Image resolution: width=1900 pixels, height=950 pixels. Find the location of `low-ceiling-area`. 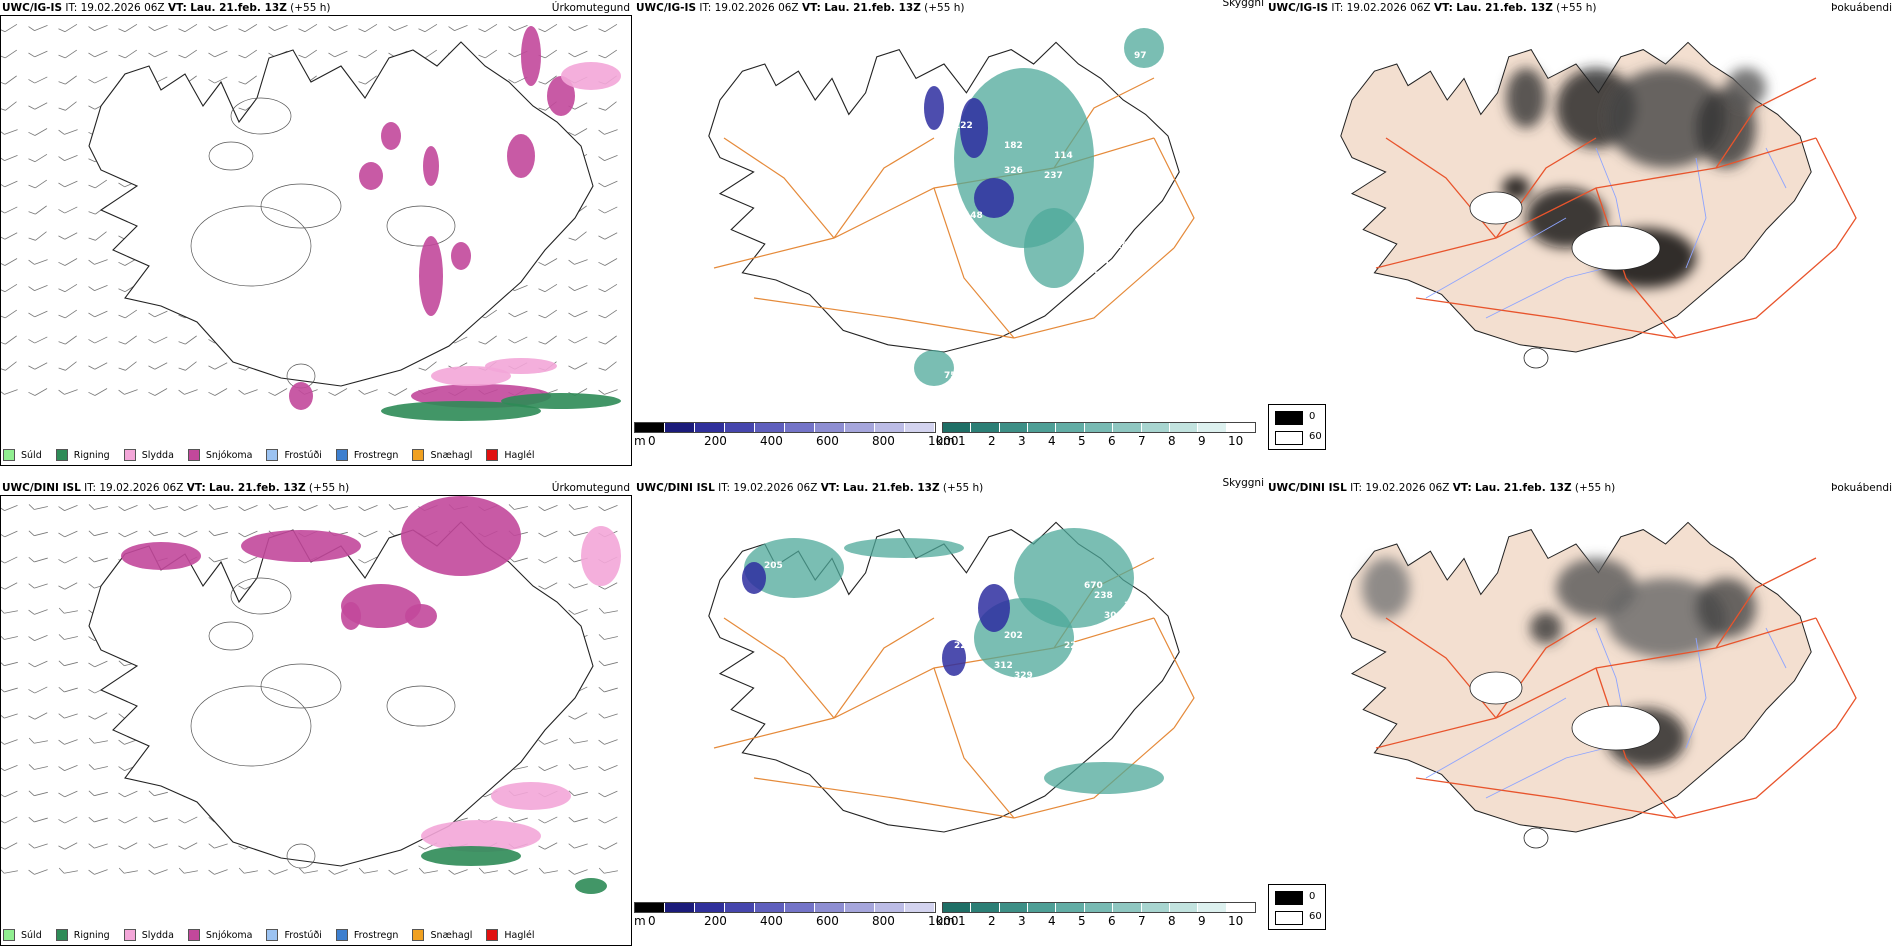

low-ceiling-area is located at coordinates (974, 128).